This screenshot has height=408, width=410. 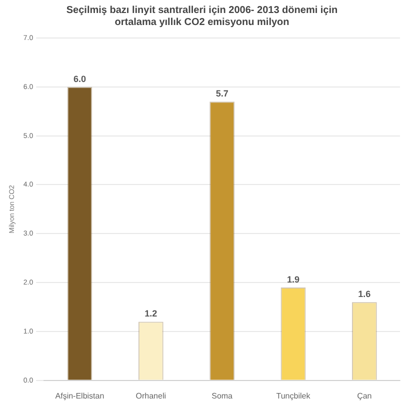 I want to click on x-tick-label: Orhaneli, so click(x=151, y=395).